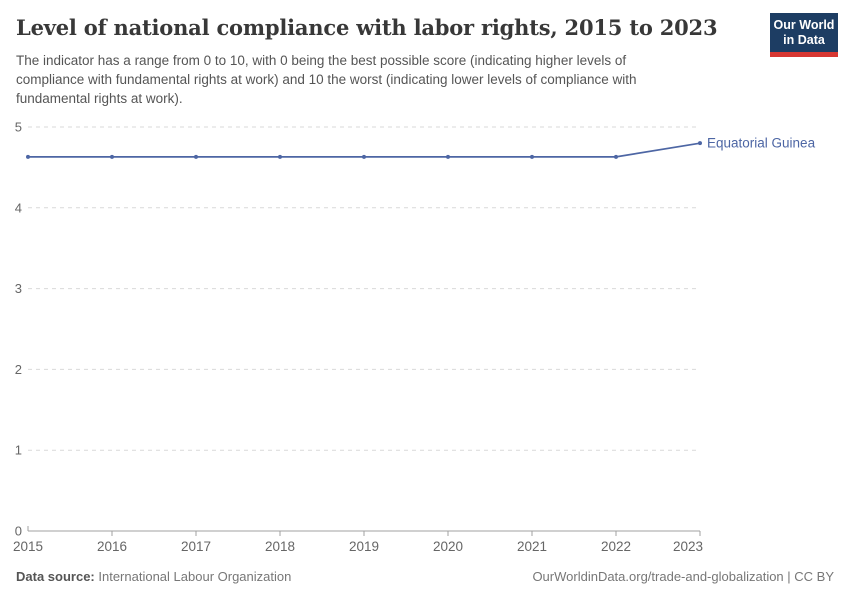 The width and height of the screenshot is (850, 600). Describe the element at coordinates (18, 288) in the screenshot. I see `svg-text: 3` at that location.